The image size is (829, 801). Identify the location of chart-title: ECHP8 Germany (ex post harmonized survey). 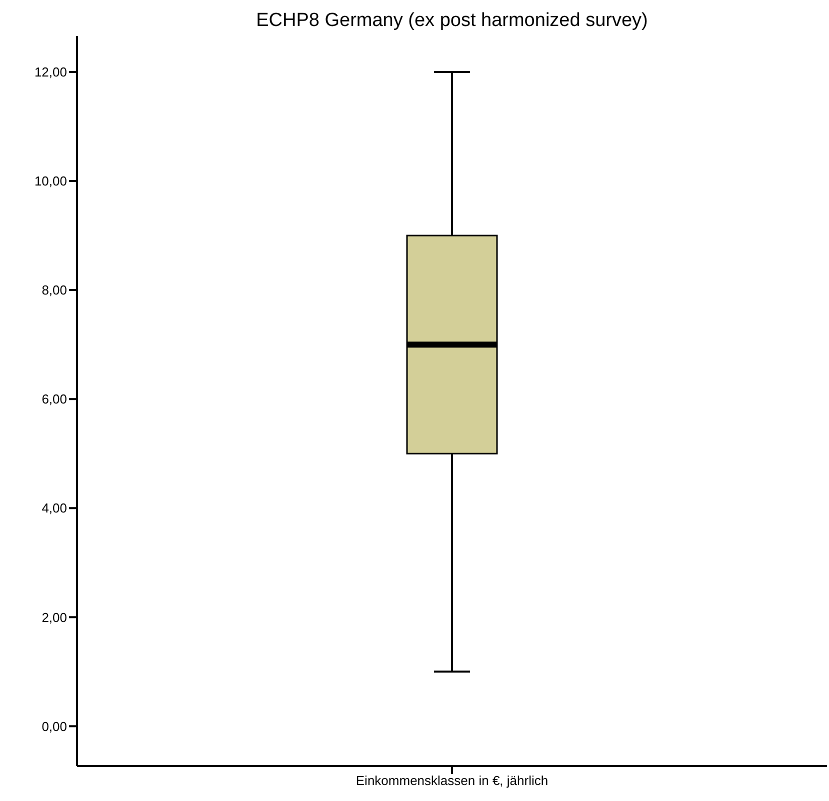
(452, 21).